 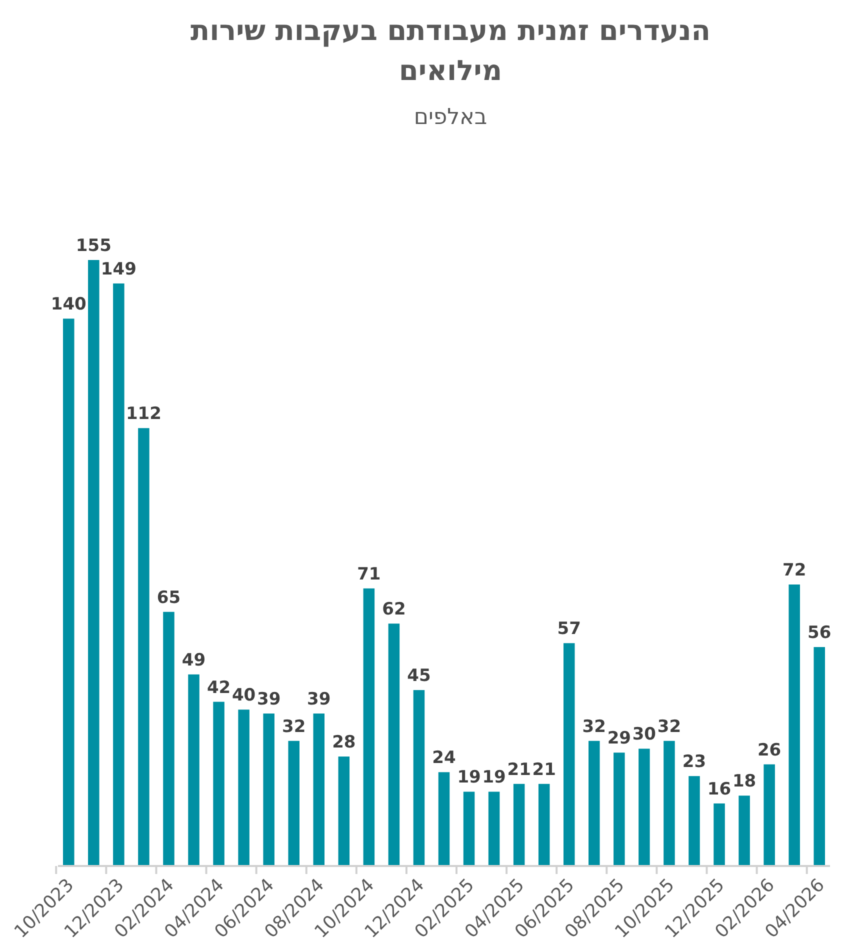 What do you see at coordinates (769, 750) in the screenshot?
I see `data-label: 26` at bounding box center [769, 750].